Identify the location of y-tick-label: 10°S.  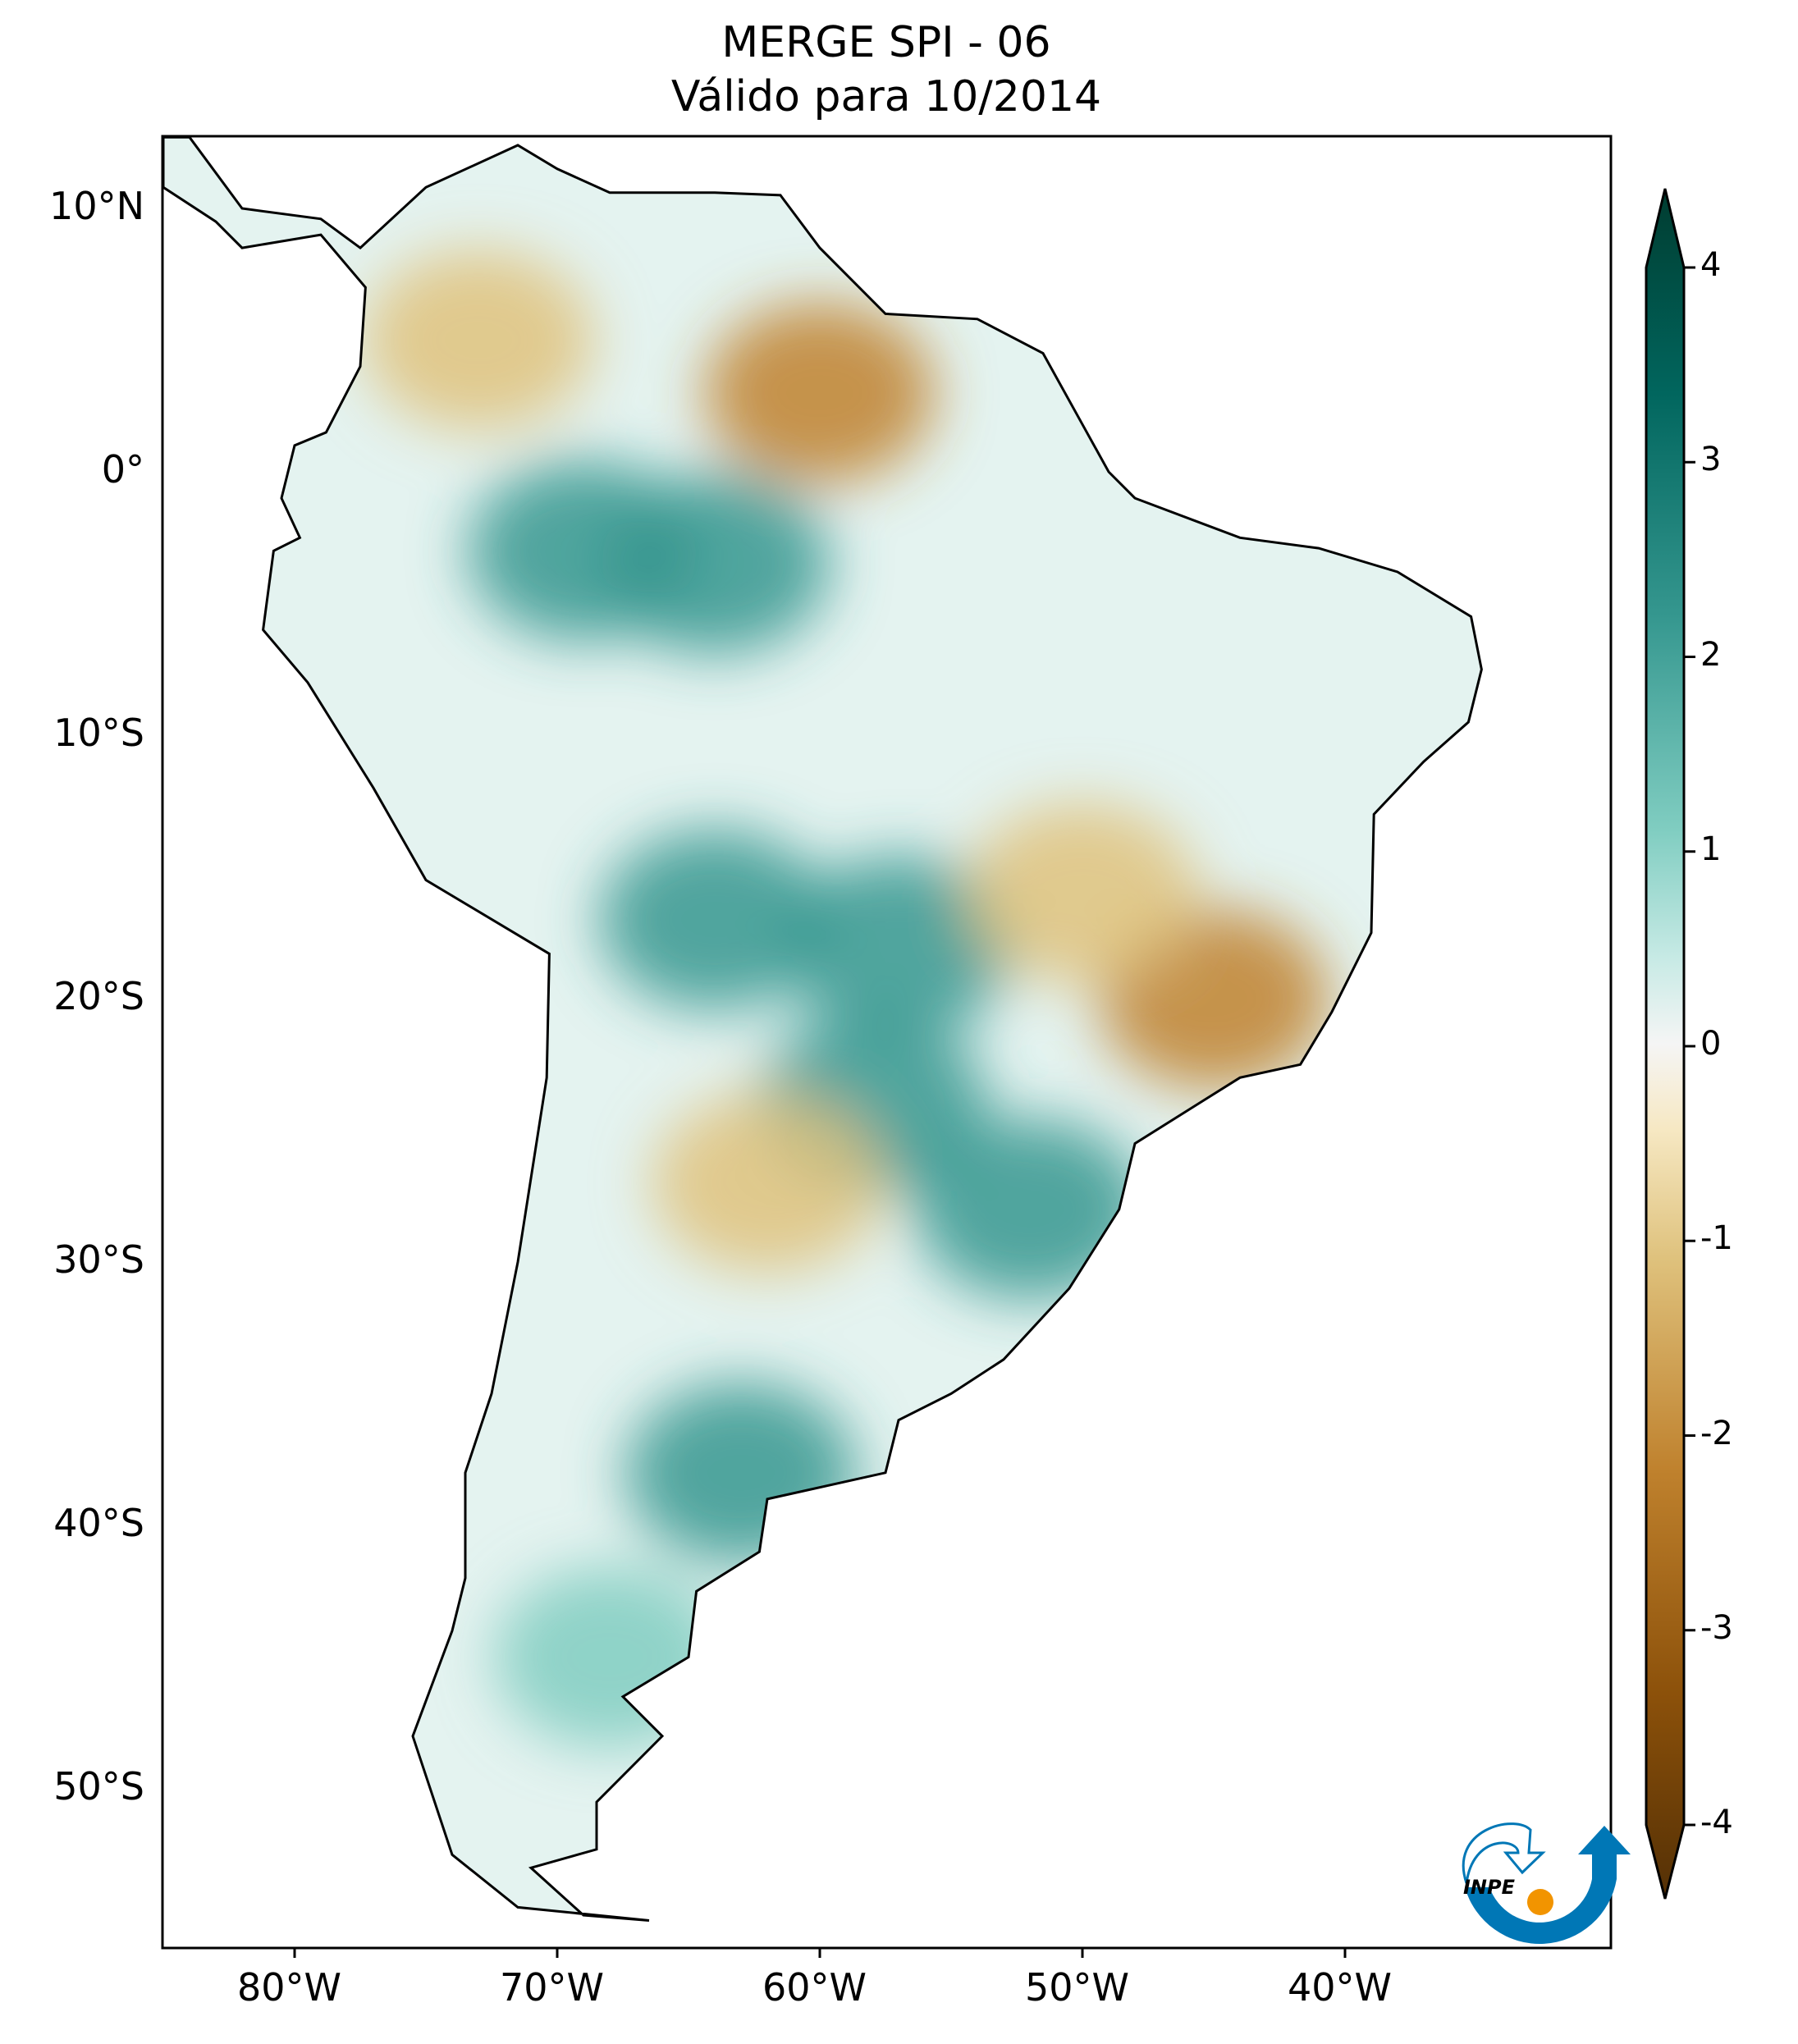
(98, 733).